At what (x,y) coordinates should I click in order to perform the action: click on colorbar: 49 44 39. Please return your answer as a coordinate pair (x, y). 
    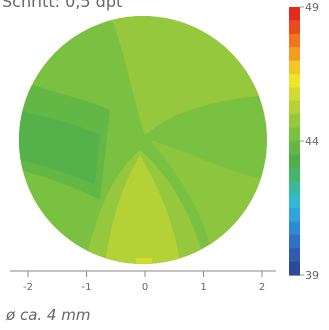
    Looking at the image, I should click on (304, 141).